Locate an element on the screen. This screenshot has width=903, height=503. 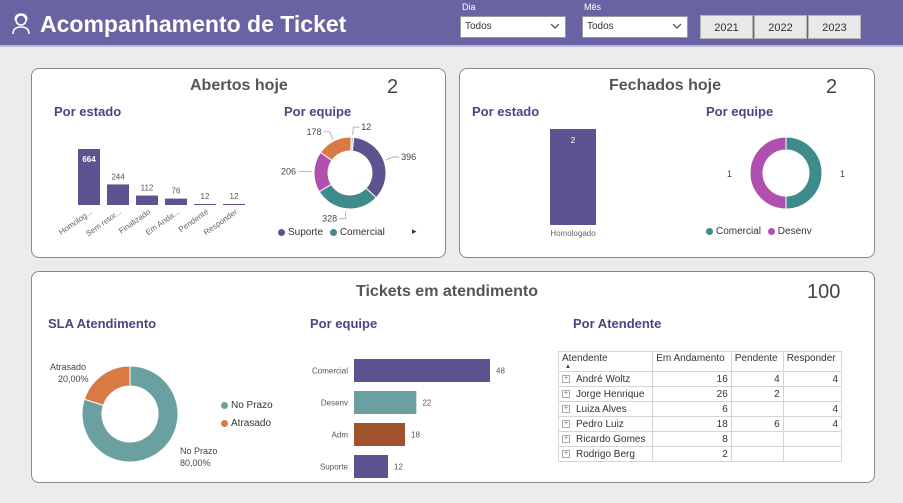
abertos-equipe-donut-chart: 396 328 206 178 12 is located at coordinates (348, 173).